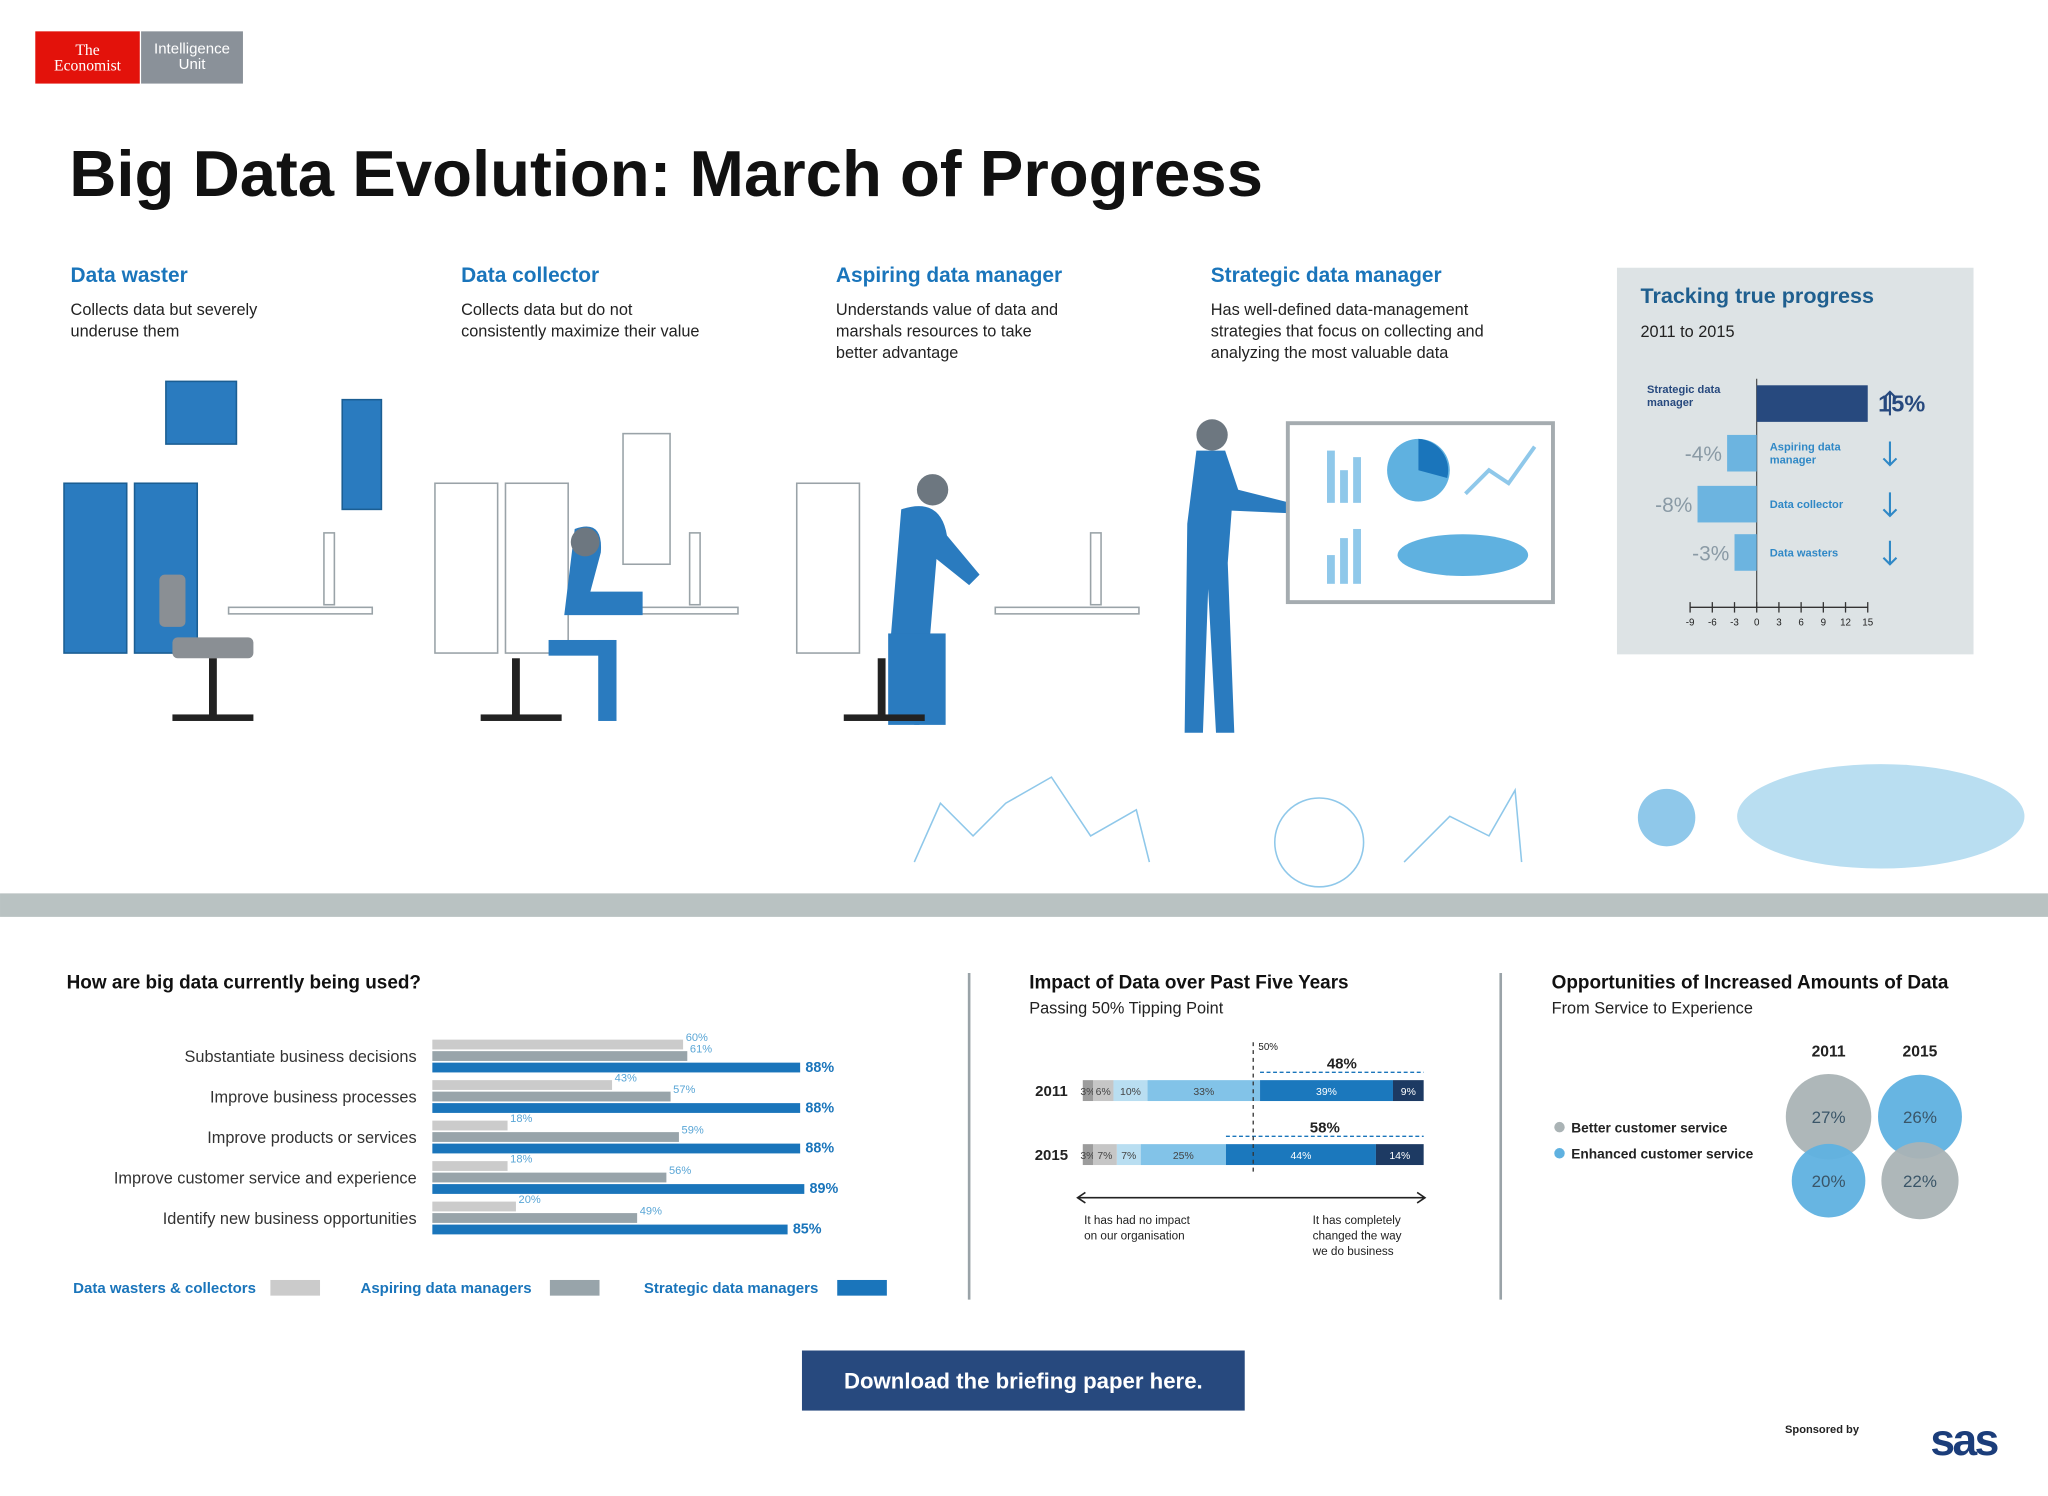 This screenshot has width=2048, height=1496. What do you see at coordinates (1710, 553) in the screenshot?
I see `value-label: -3%` at bounding box center [1710, 553].